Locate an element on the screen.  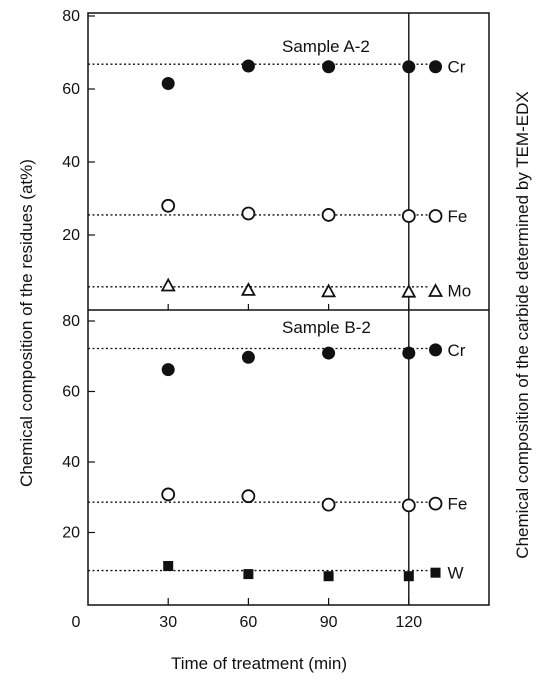
panel-title-a: Sample A-2 is located at coordinates (326, 46).